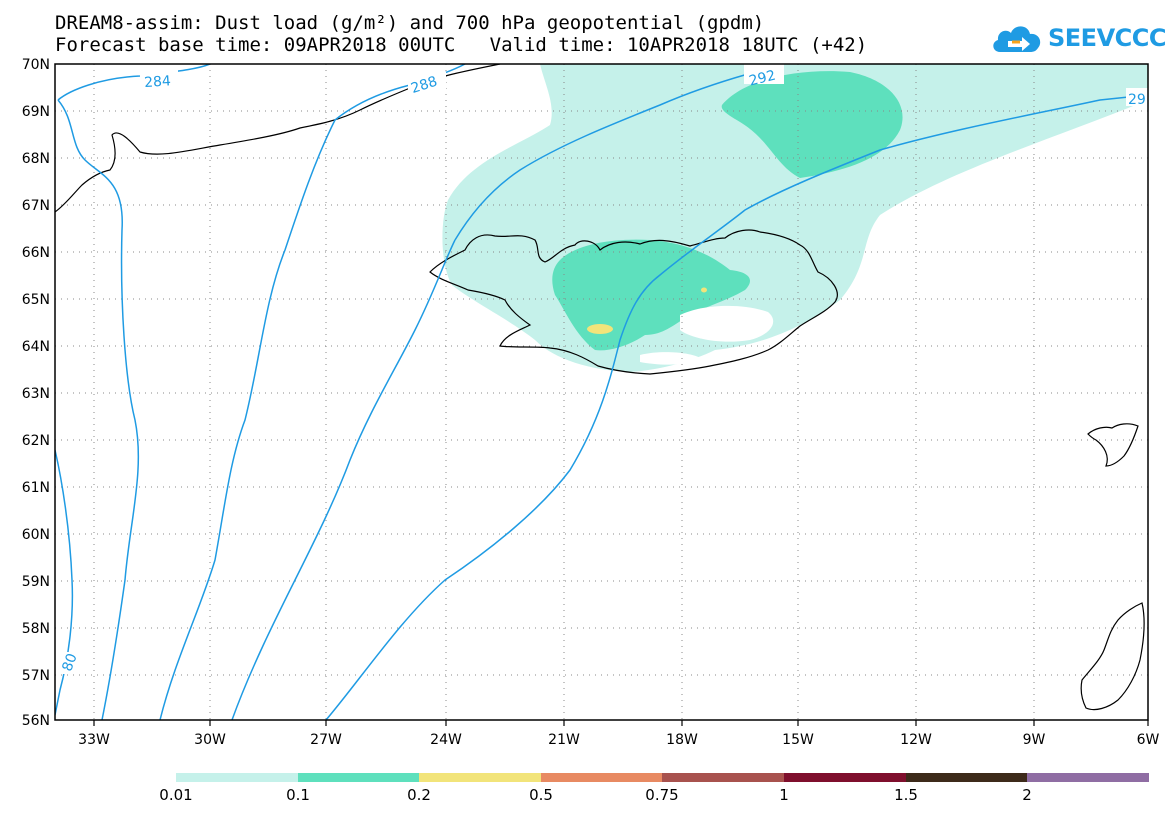 The height and width of the screenshot is (815, 1175). I want to click on x-tick-label: 6W, so click(1148, 740).